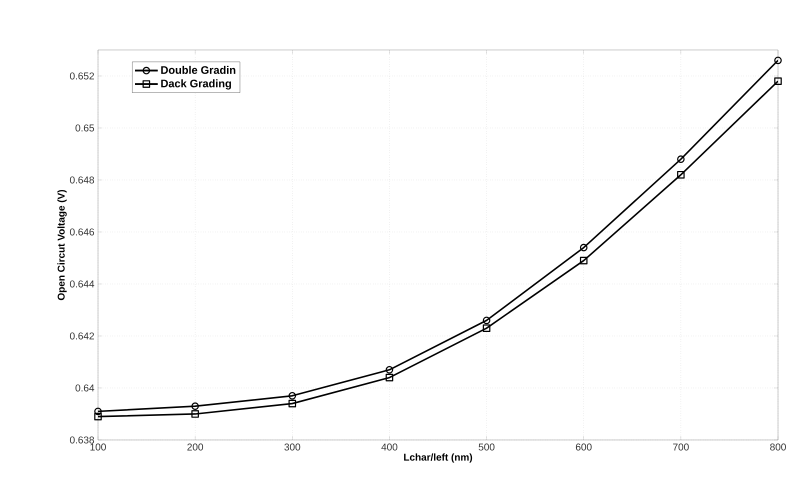 This screenshot has height=486, width=808. Describe the element at coordinates (82, 440) in the screenshot. I see `y-tick-label: 0.638` at that location.